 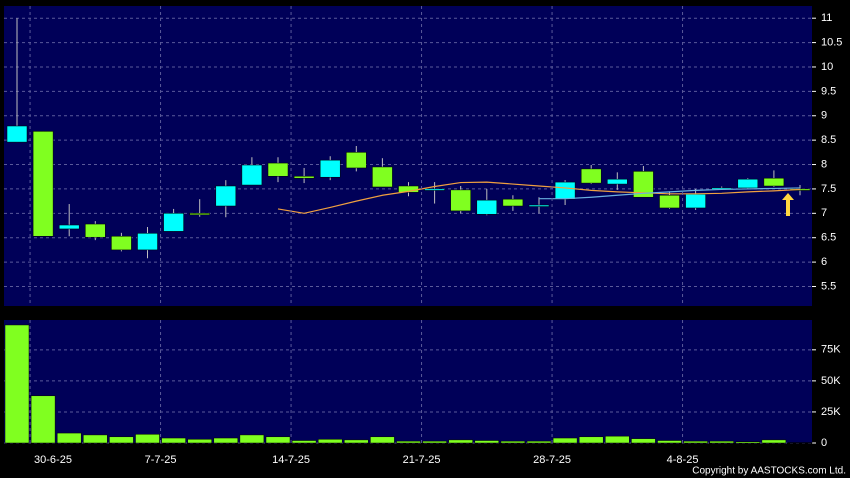 I want to click on x-tick-label: 30-6-25, so click(x=53, y=460).